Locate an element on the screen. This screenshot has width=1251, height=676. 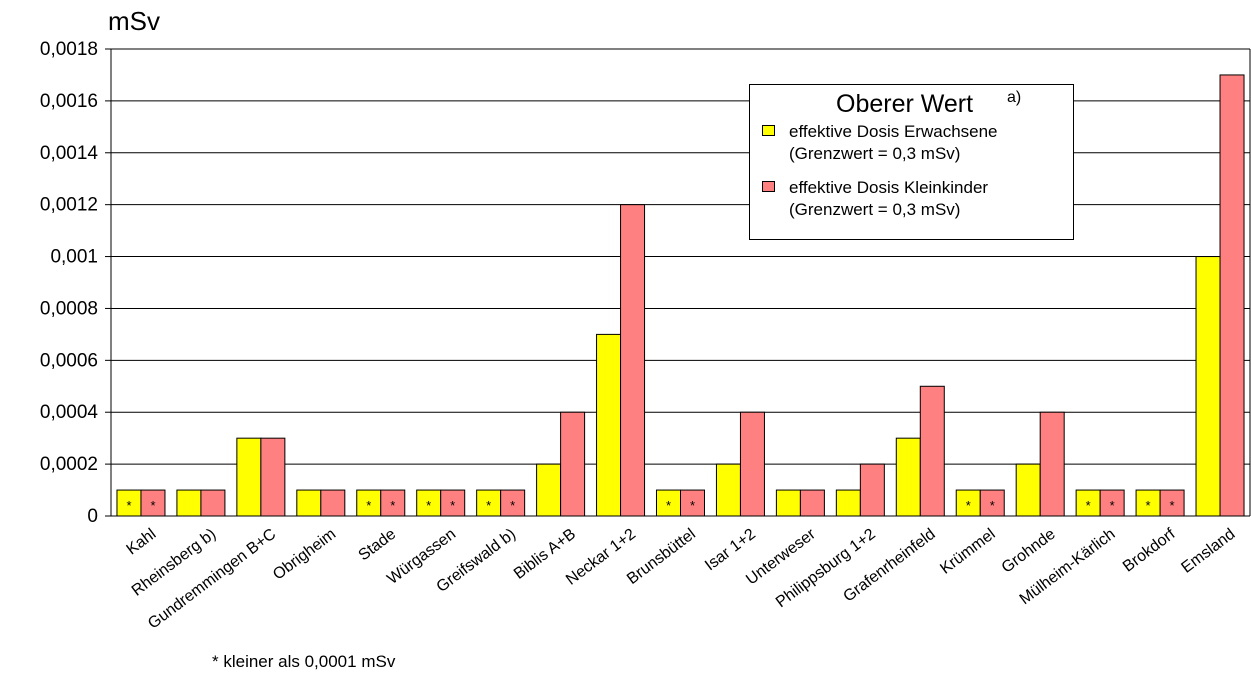
y-tick-label: 0 is located at coordinates (92, 516).